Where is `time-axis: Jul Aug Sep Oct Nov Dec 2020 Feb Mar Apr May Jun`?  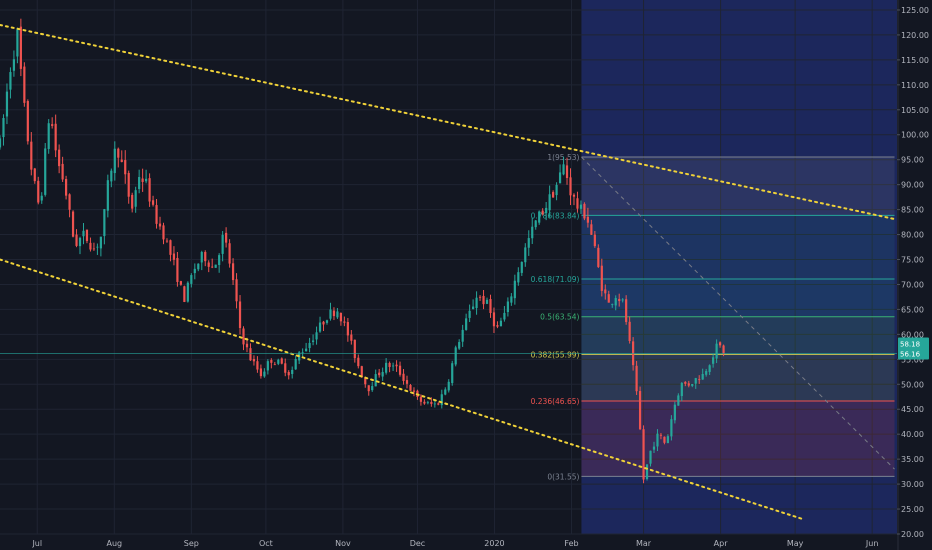
time-axis: Jul Aug Sep Oct Nov Dec 2020 Feb Mar Apr May Jun is located at coordinates (454, 543).